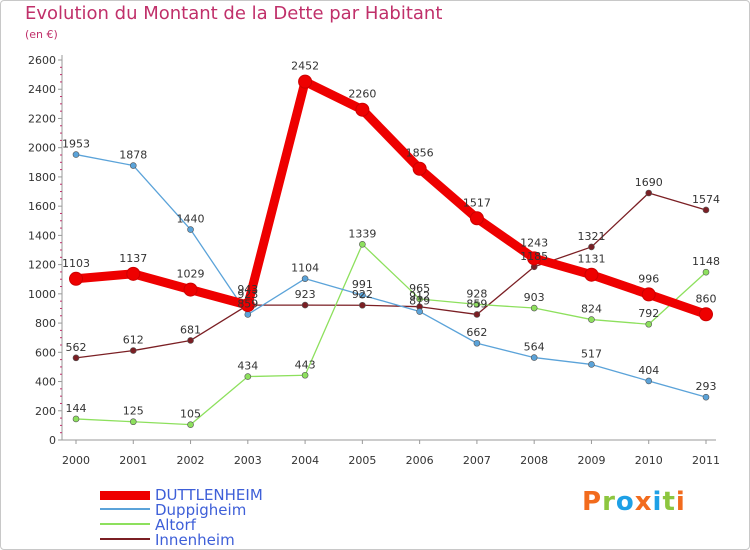 The height and width of the screenshot is (550, 750). I want to click on x-tick-label: 2001, so click(133, 460).